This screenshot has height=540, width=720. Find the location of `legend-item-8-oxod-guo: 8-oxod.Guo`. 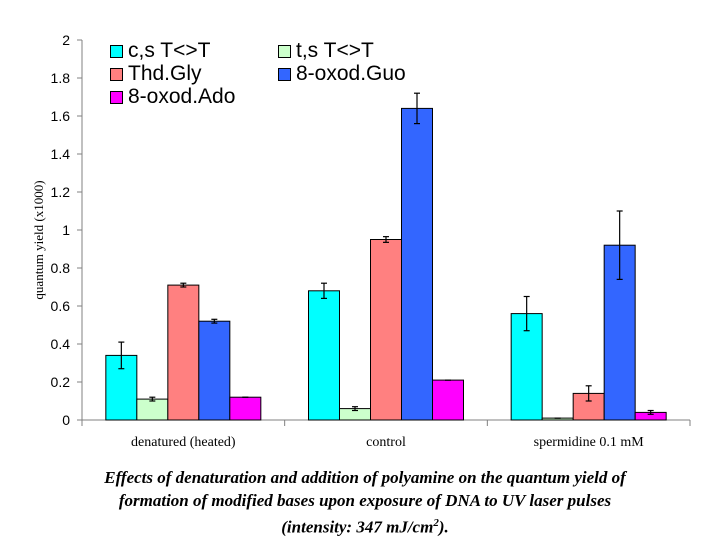

legend-item-8-oxod-guo: 8-oxod.Guo is located at coordinates (358, 74).